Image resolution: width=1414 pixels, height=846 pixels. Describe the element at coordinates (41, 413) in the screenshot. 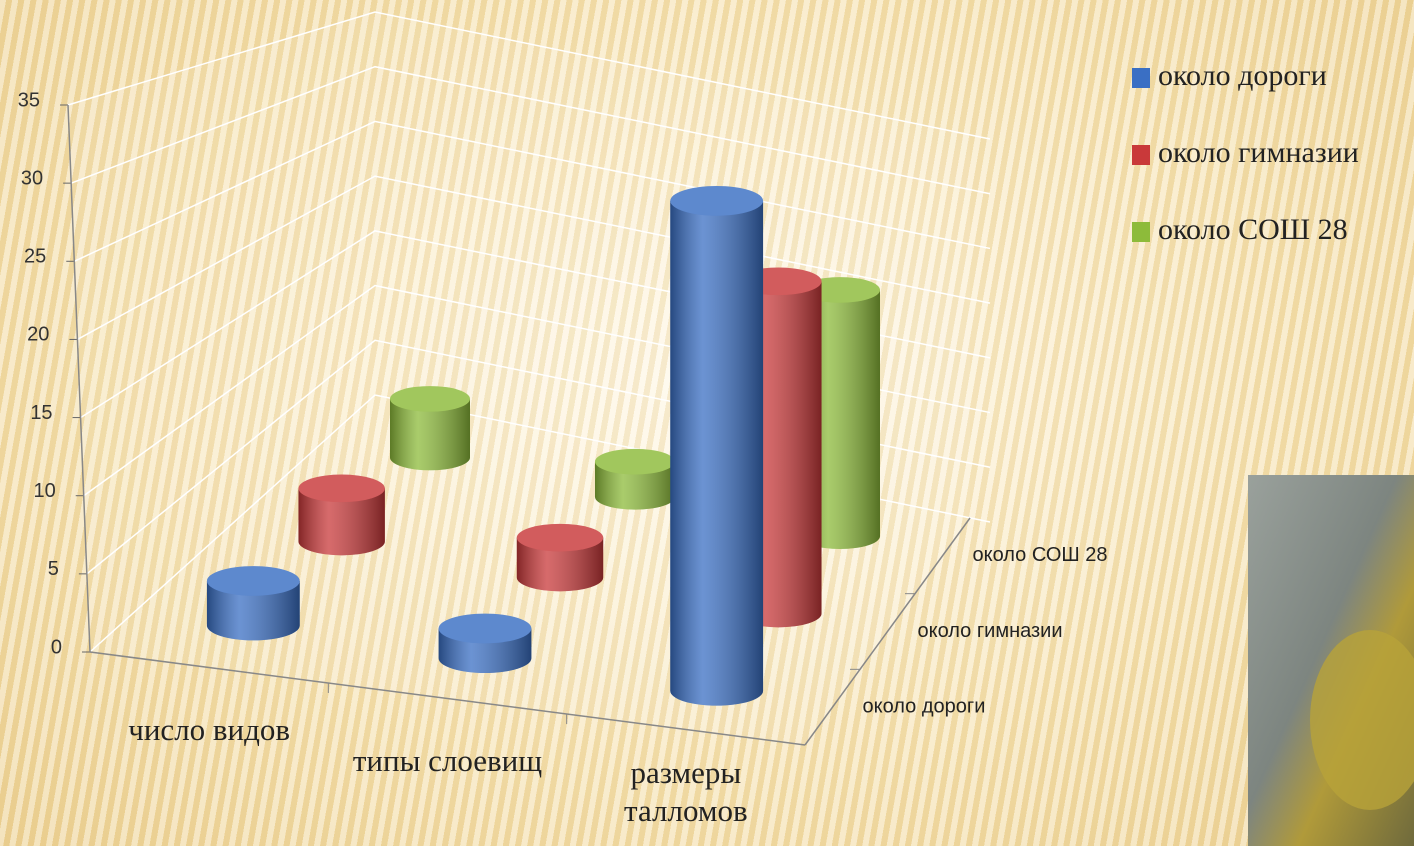

I see `y-tick-label: 15` at that location.